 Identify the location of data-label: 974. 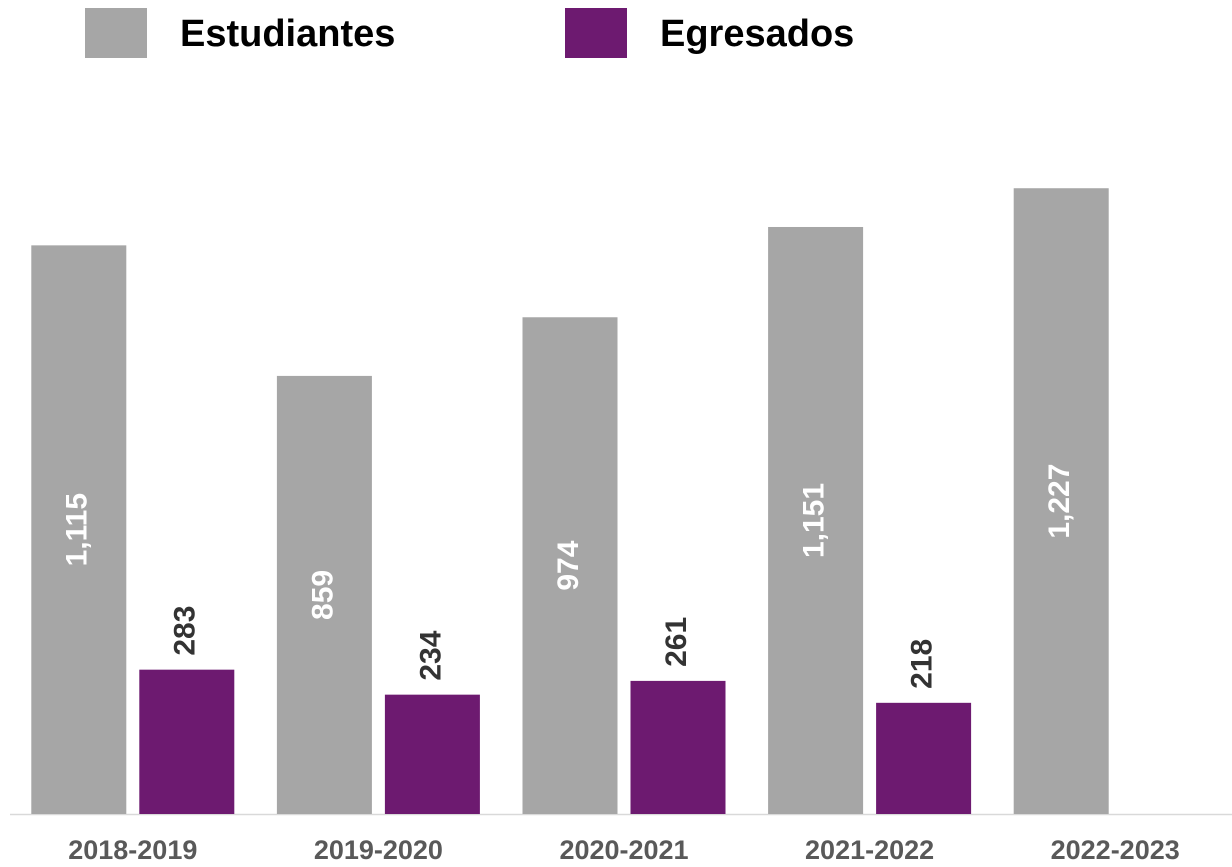
(568, 565).